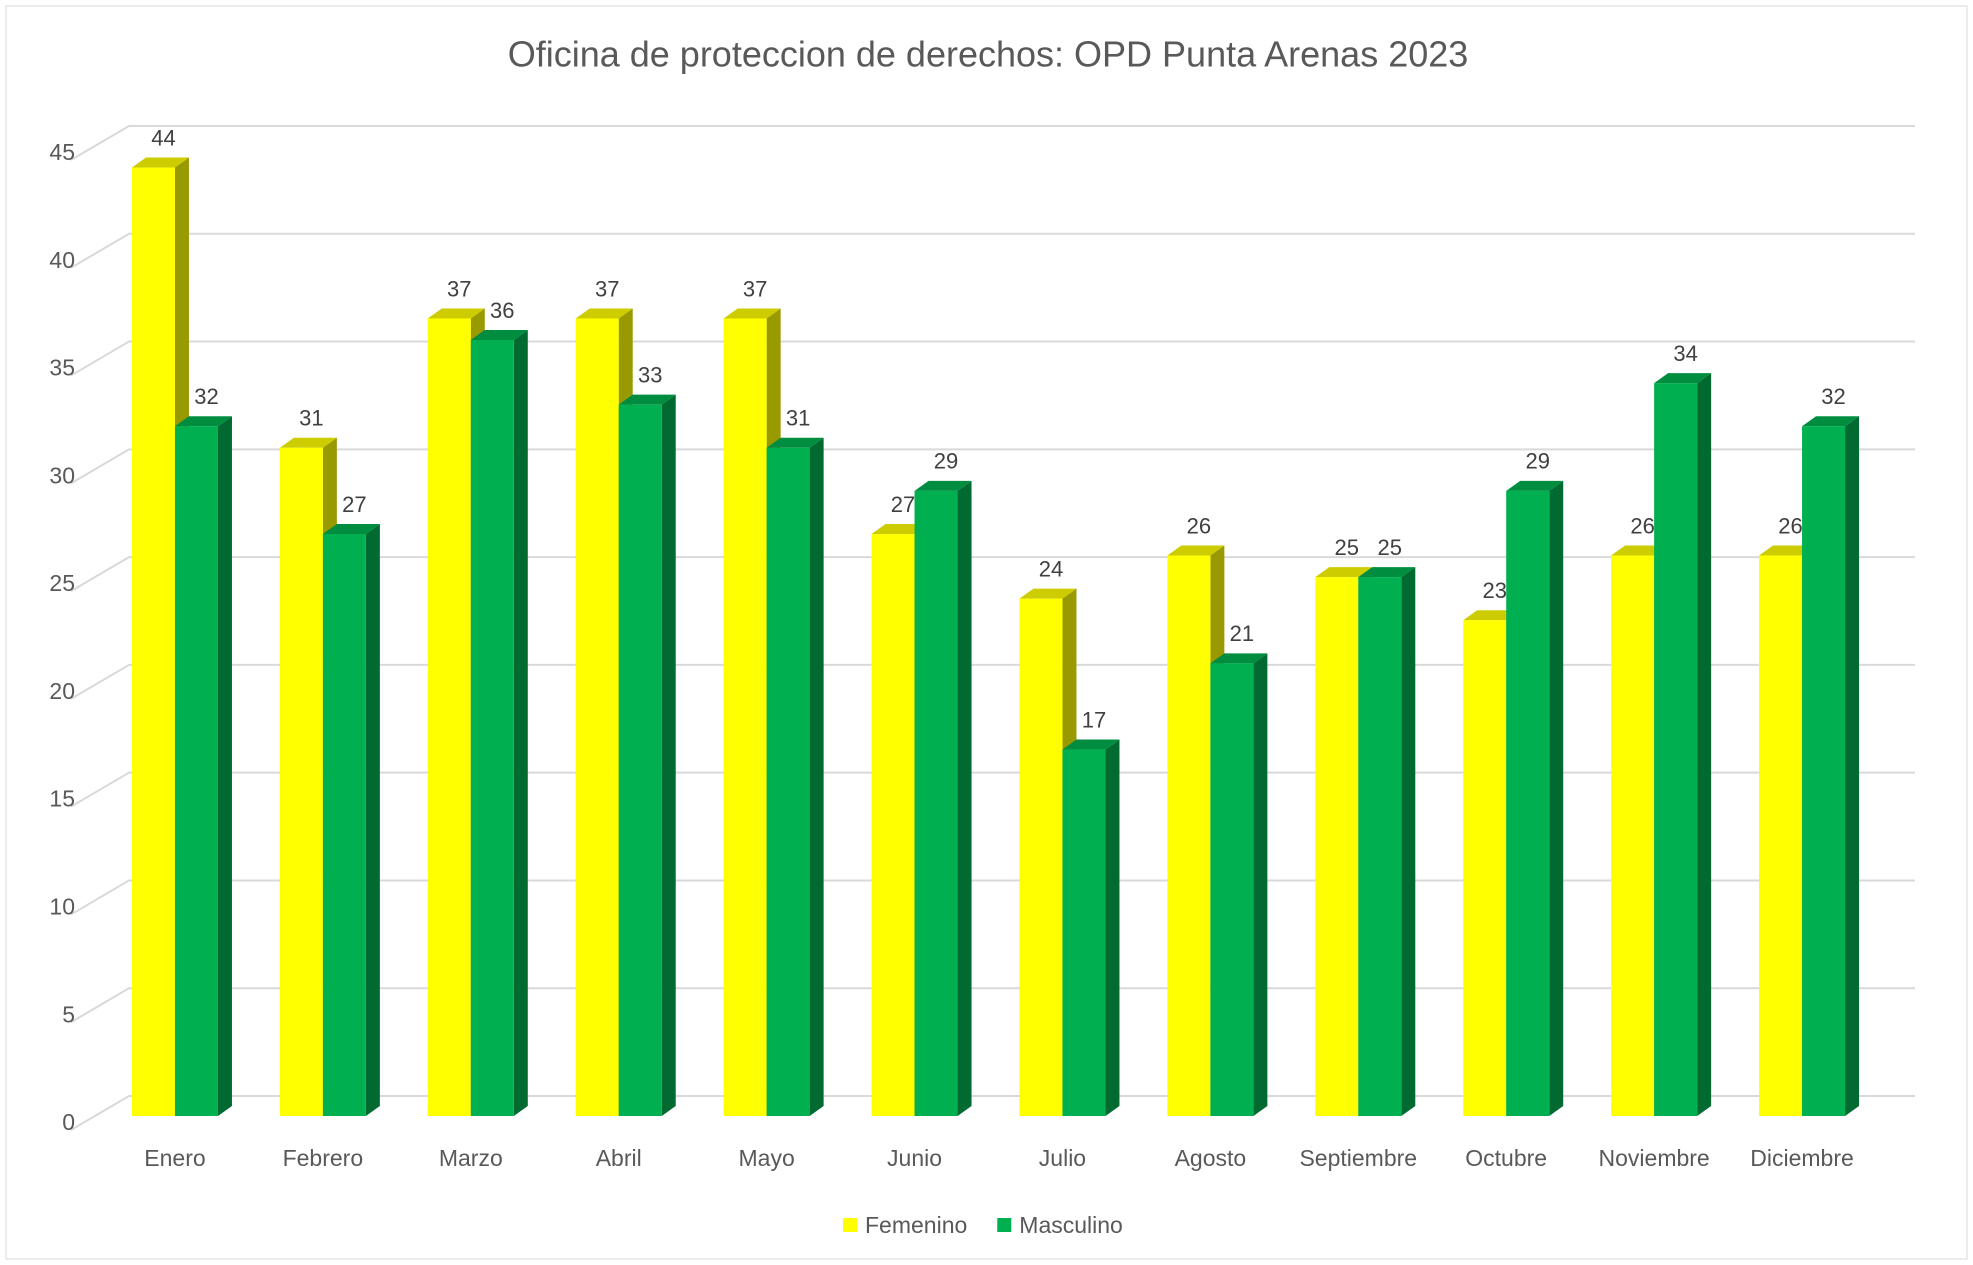  I want to click on data-label: 29, so click(946, 461).